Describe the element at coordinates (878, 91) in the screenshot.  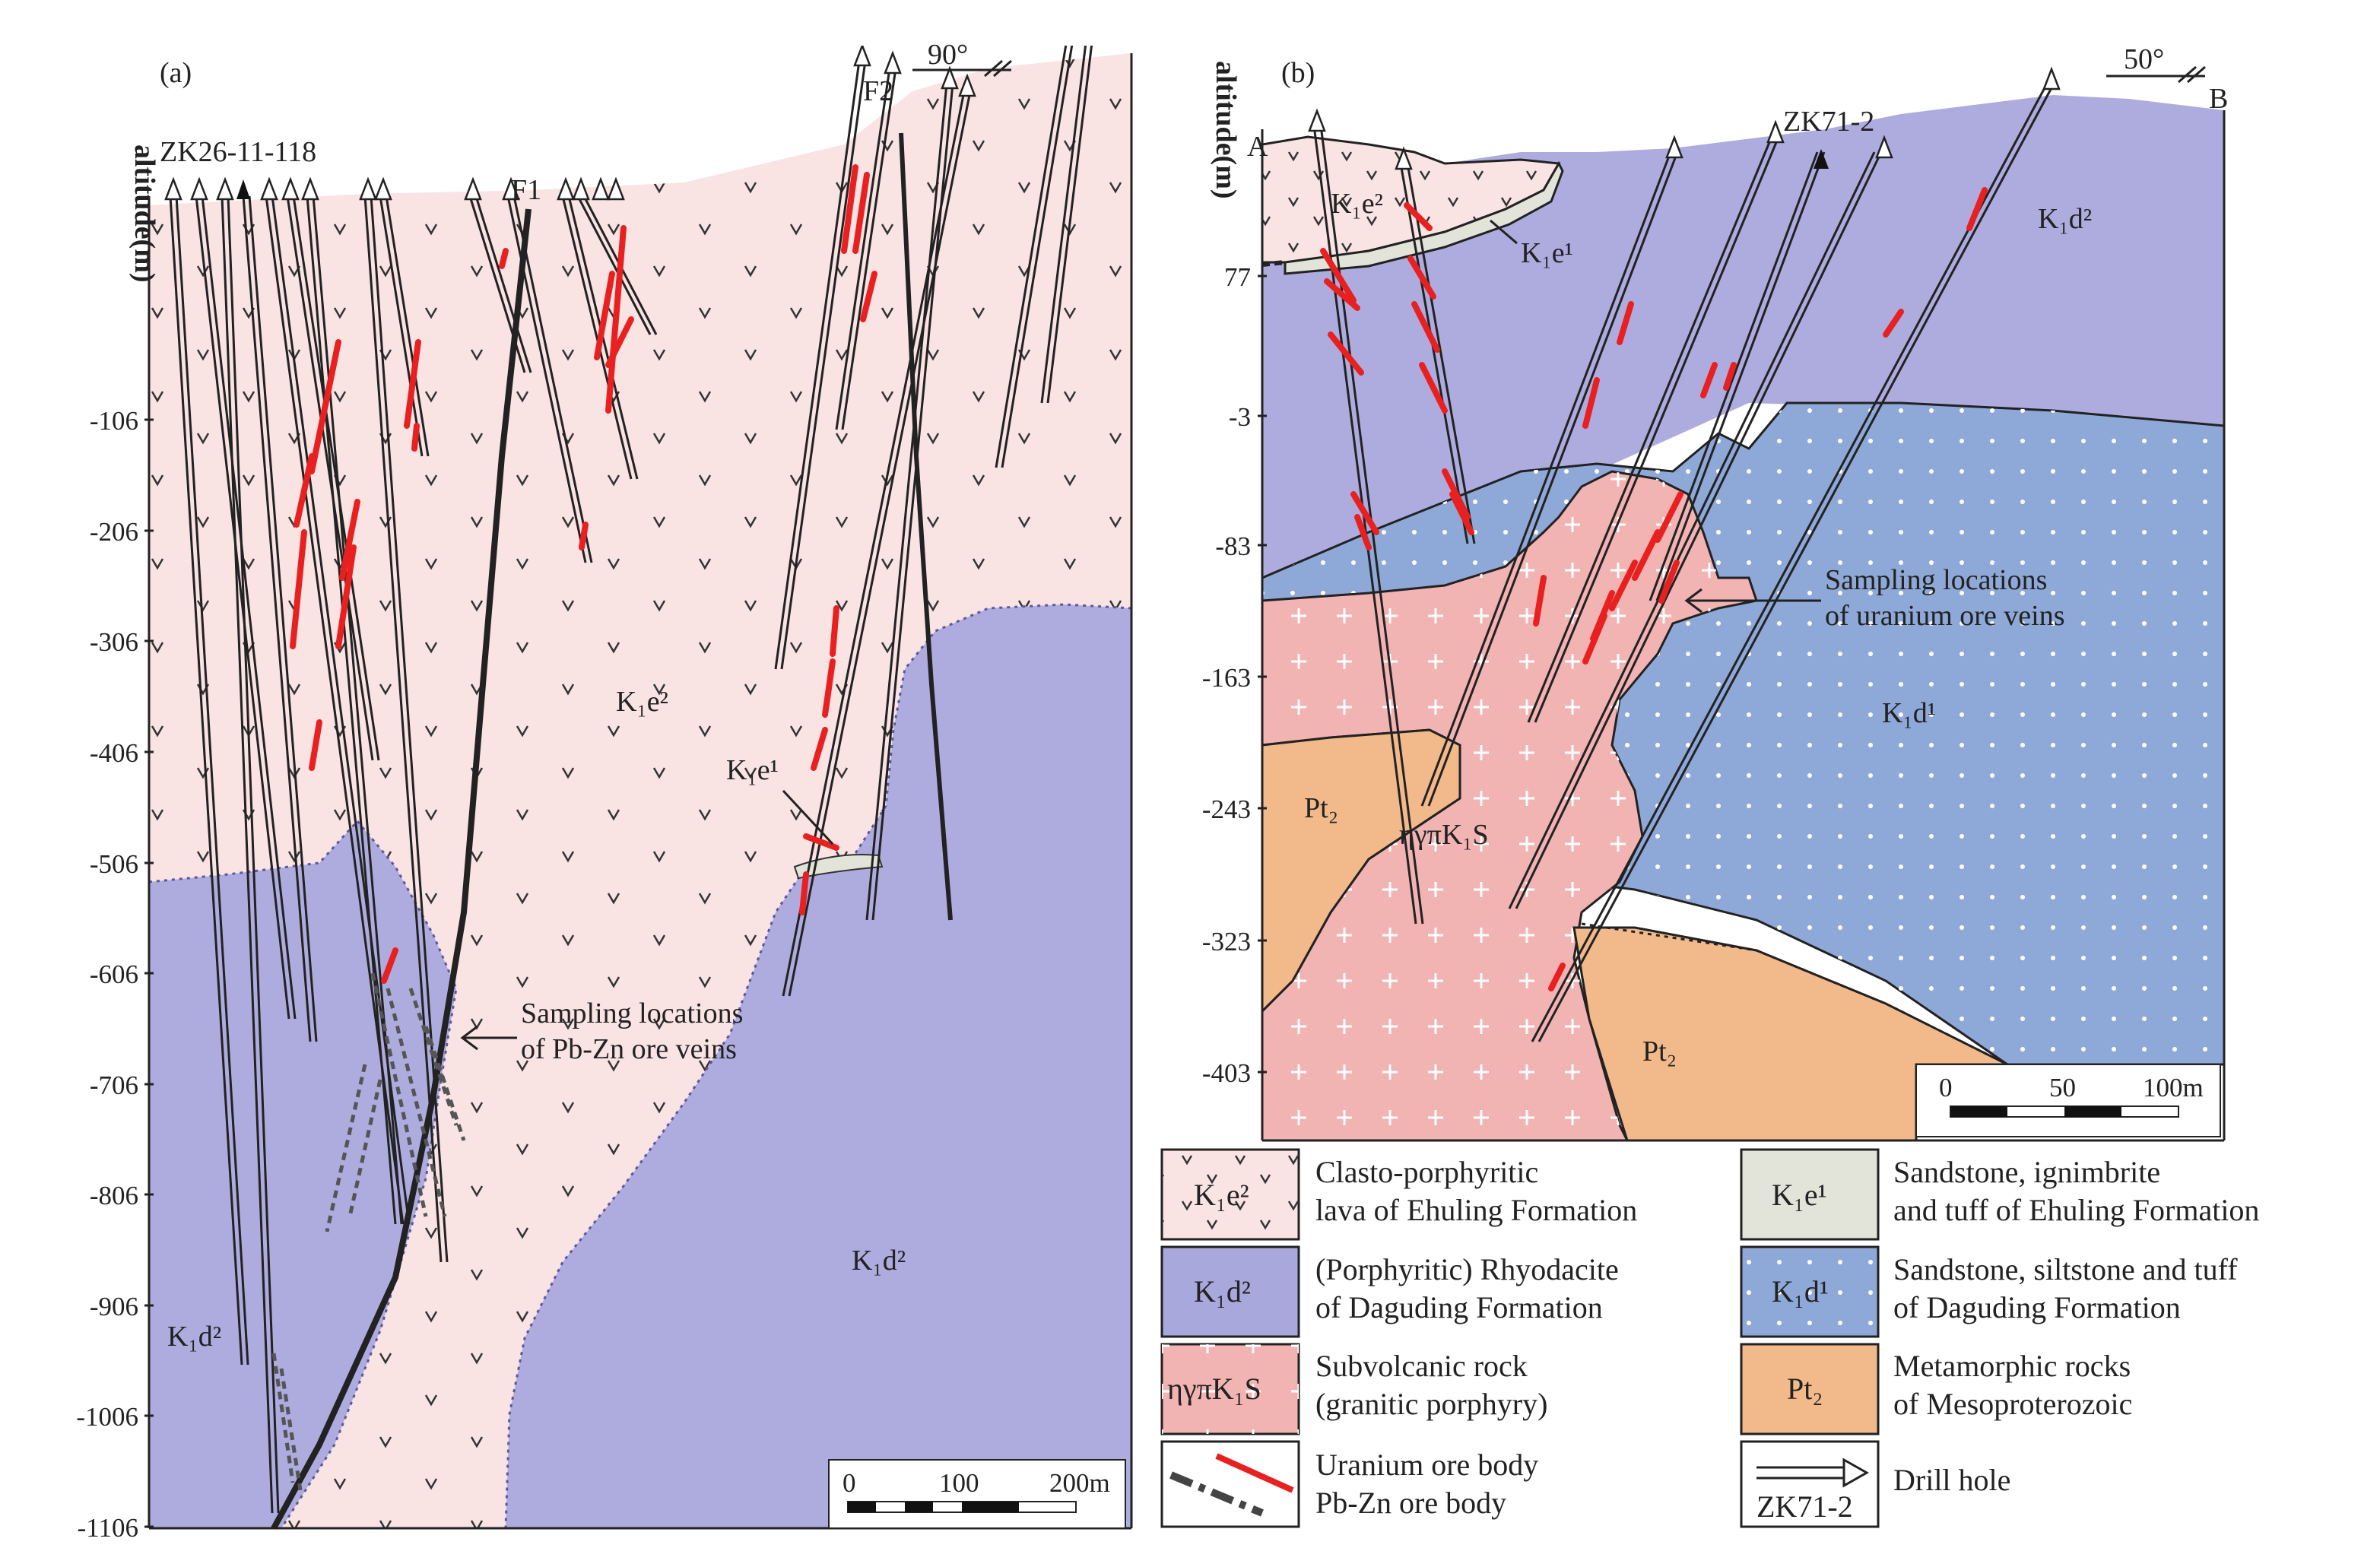
I see `fault-label-f2: F2` at that location.